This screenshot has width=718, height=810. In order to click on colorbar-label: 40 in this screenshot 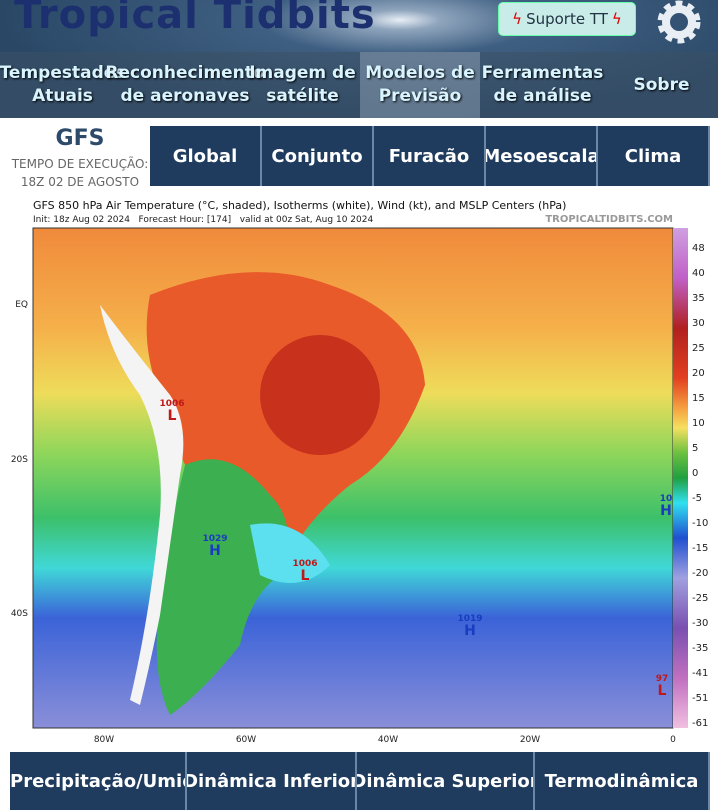, I will do `click(698, 273)`.